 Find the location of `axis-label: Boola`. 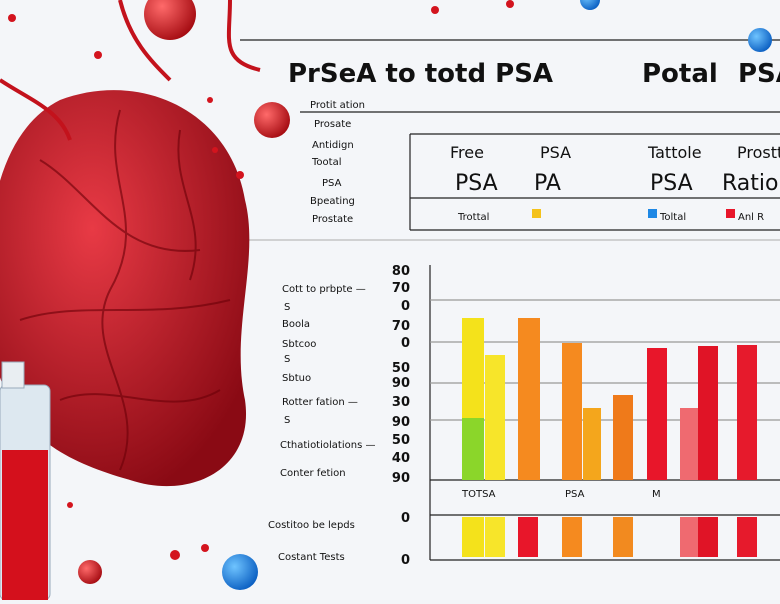

axis-label: Boola is located at coordinates (296, 324).